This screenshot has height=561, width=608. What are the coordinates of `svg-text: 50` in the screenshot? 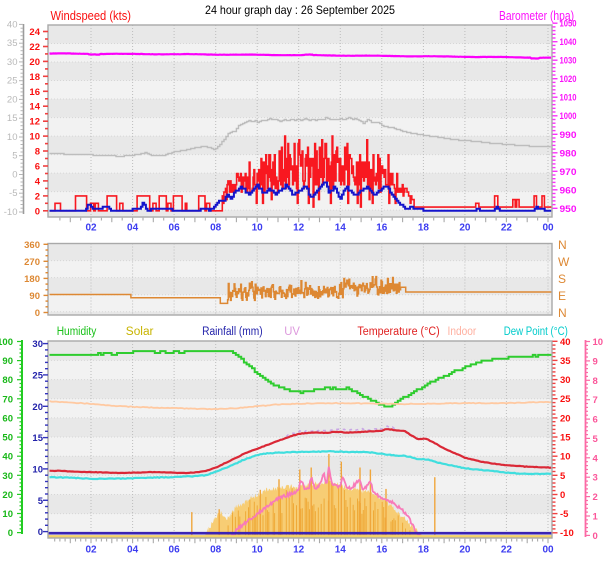 It's located at (7, 438).